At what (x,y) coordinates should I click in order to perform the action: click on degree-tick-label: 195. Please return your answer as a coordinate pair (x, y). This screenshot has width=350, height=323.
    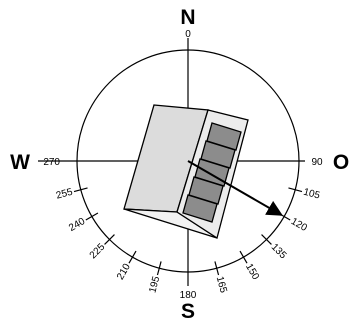
    Looking at the image, I should click on (154, 284).